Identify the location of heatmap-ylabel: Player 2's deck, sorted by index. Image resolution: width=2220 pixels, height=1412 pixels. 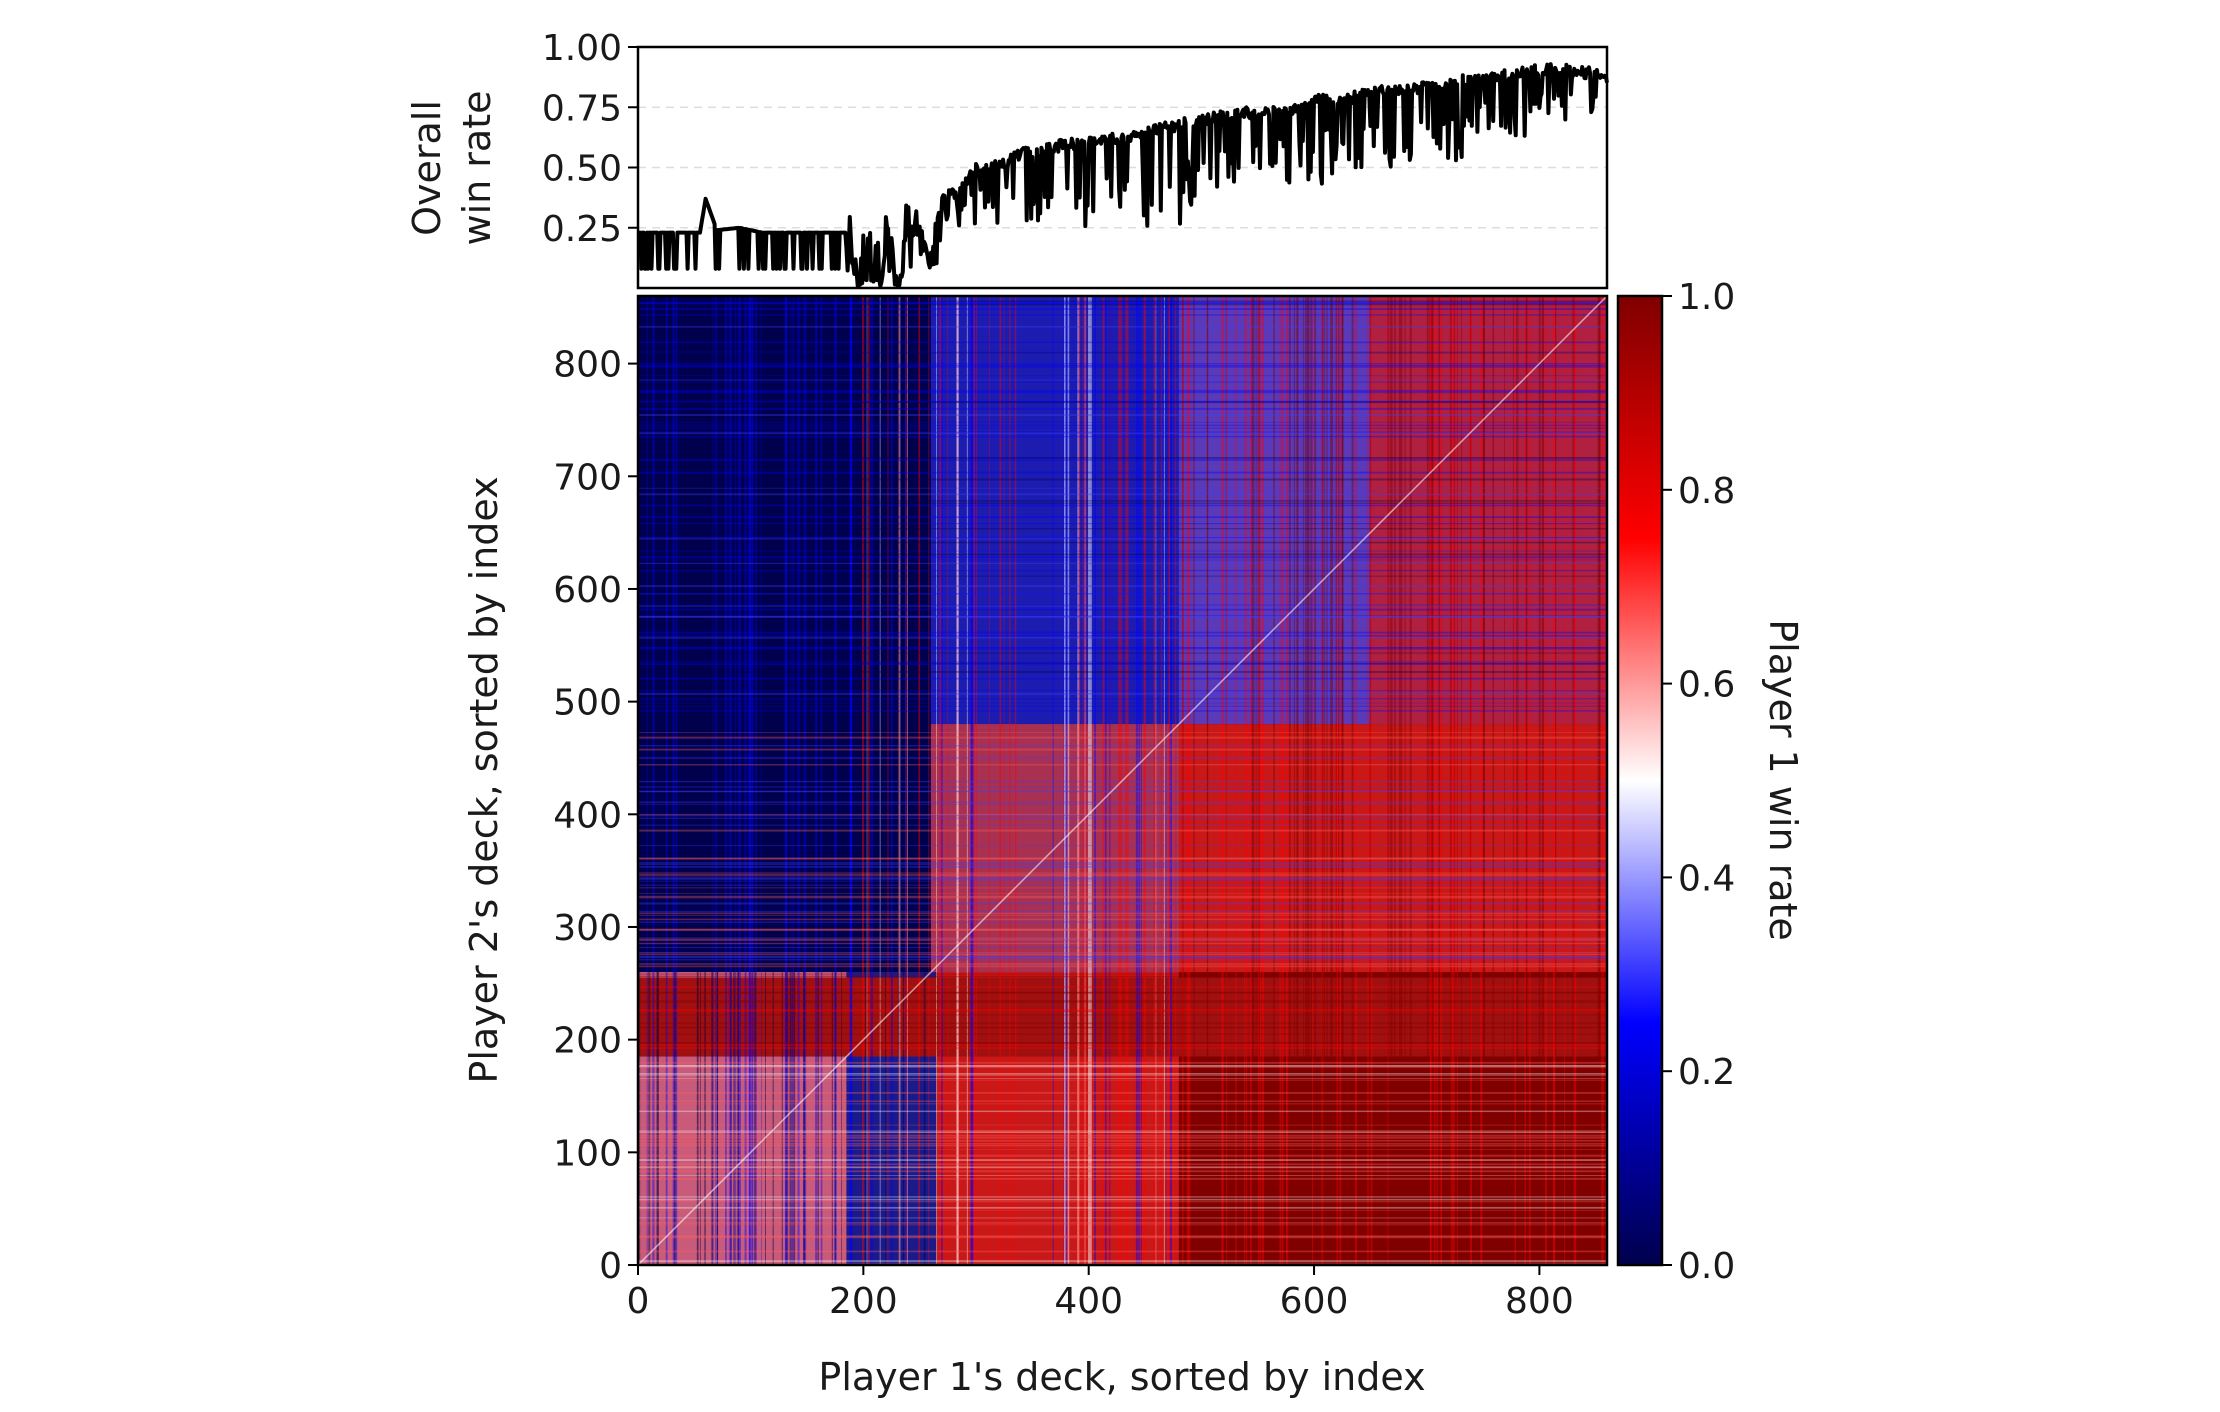
(484, 779).